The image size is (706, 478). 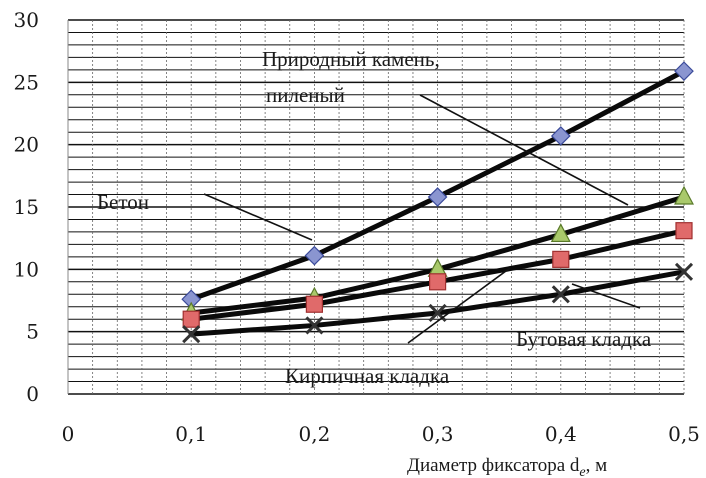 I want to click on x-tick-label: 0,4, so click(x=561, y=434).